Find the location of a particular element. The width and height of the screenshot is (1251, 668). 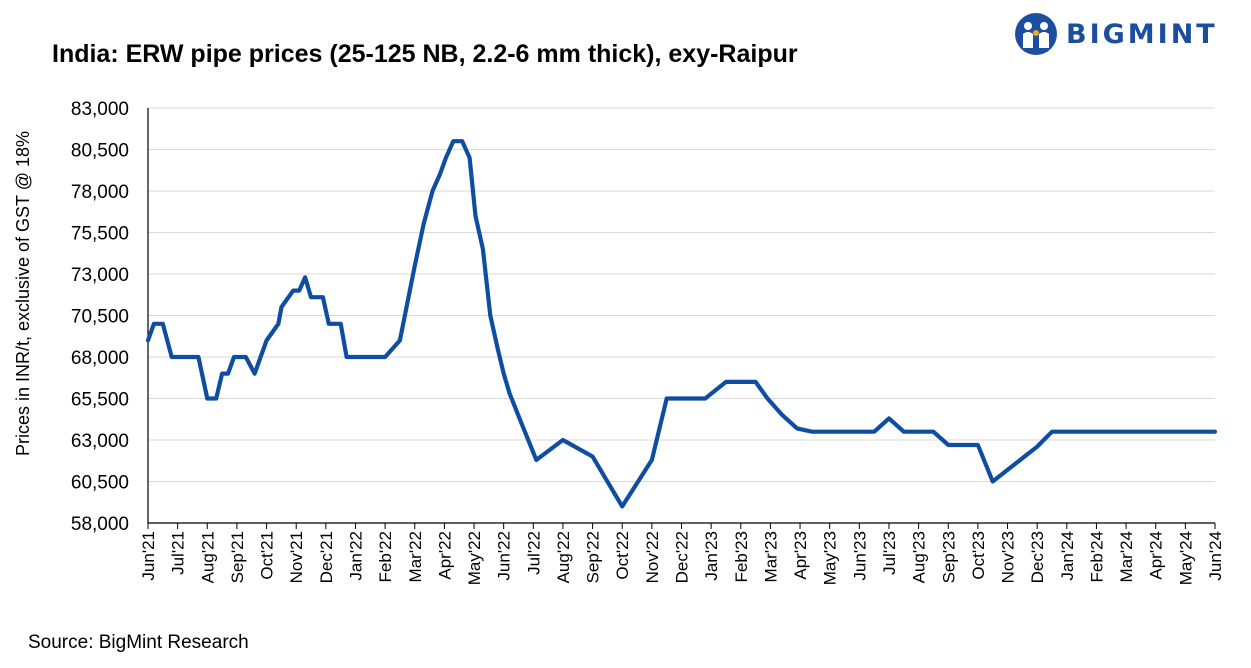

x-tick-label: May'23 is located at coordinates (830, 558).